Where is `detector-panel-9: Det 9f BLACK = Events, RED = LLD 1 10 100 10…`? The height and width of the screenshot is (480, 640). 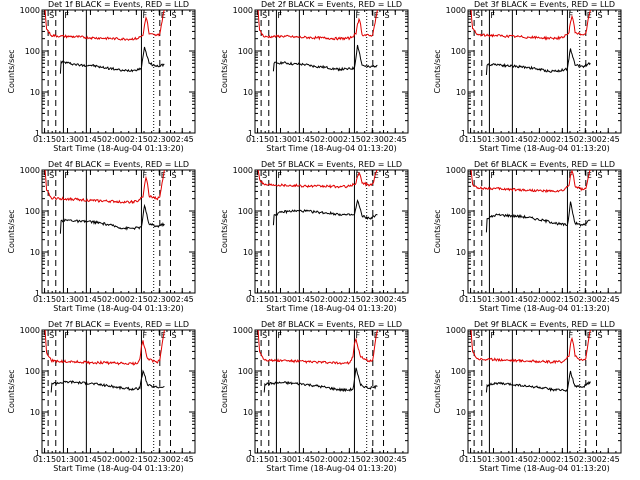
detector-panel-9: Det 9f BLACK = Events, RED = LLD 1 10 100 10… is located at coordinates (527, 396).